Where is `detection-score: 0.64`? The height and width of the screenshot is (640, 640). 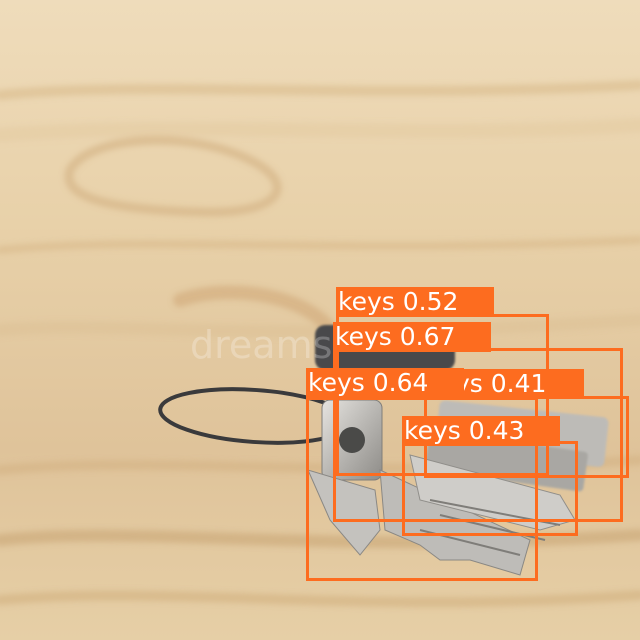
detection-score: 0.64 is located at coordinates (400, 382).